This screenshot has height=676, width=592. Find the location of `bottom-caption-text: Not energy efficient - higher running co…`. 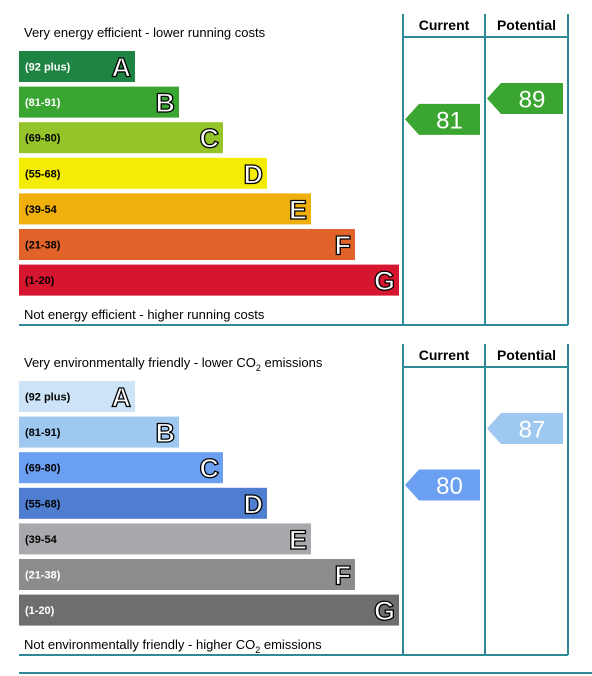

bottom-caption-text: Not energy efficient - higher running co… is located at coordinates (144, 314).